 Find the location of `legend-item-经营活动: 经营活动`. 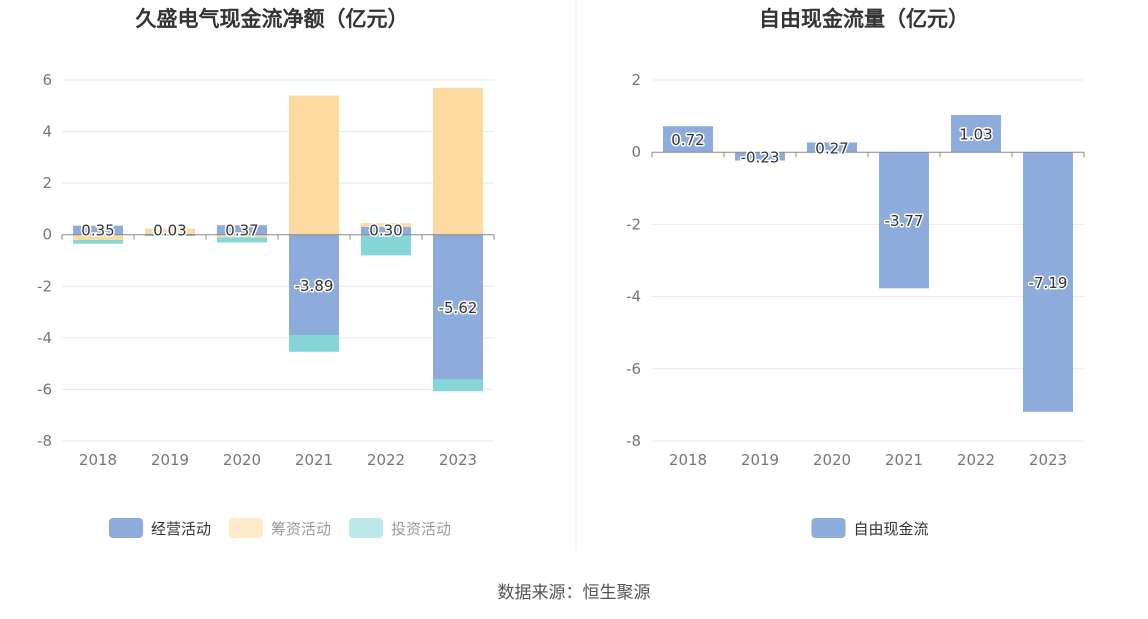

legend-item-经营活动: 经营活动 is located at coordinates (160, 528).